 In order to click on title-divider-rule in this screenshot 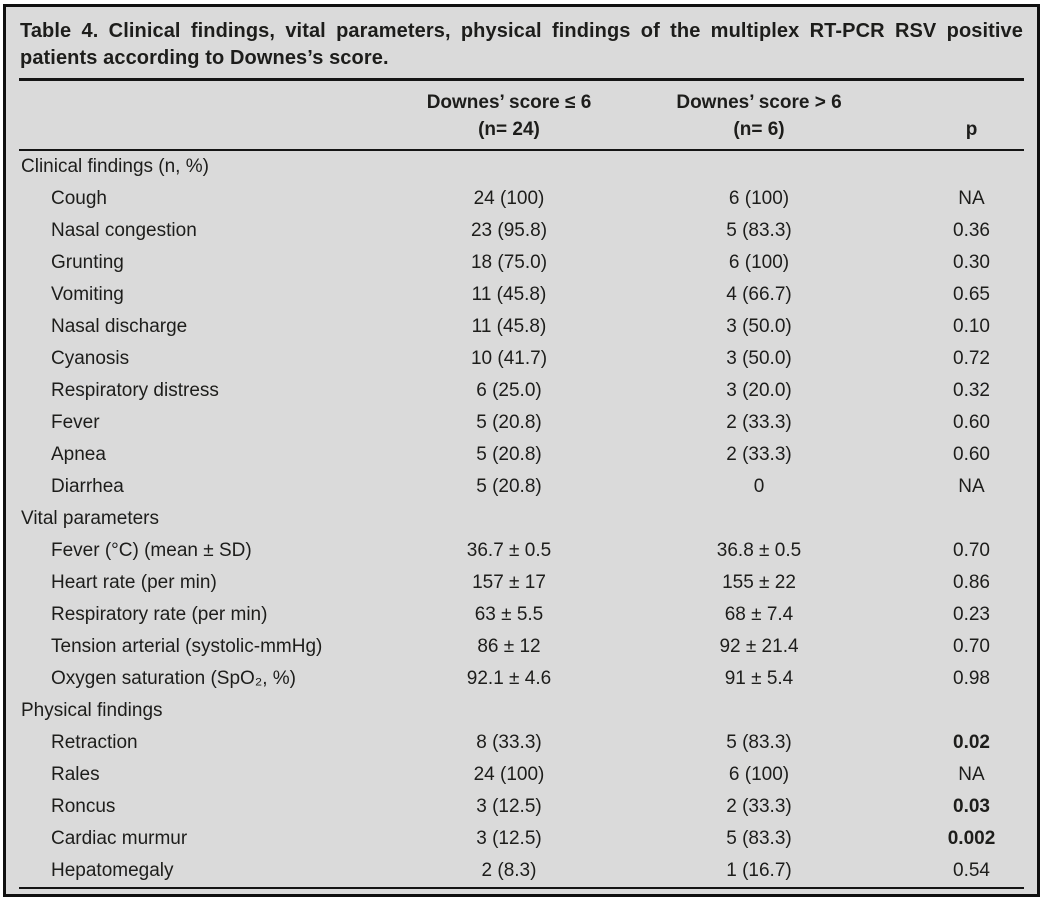, I will do `click(521, 79)`.